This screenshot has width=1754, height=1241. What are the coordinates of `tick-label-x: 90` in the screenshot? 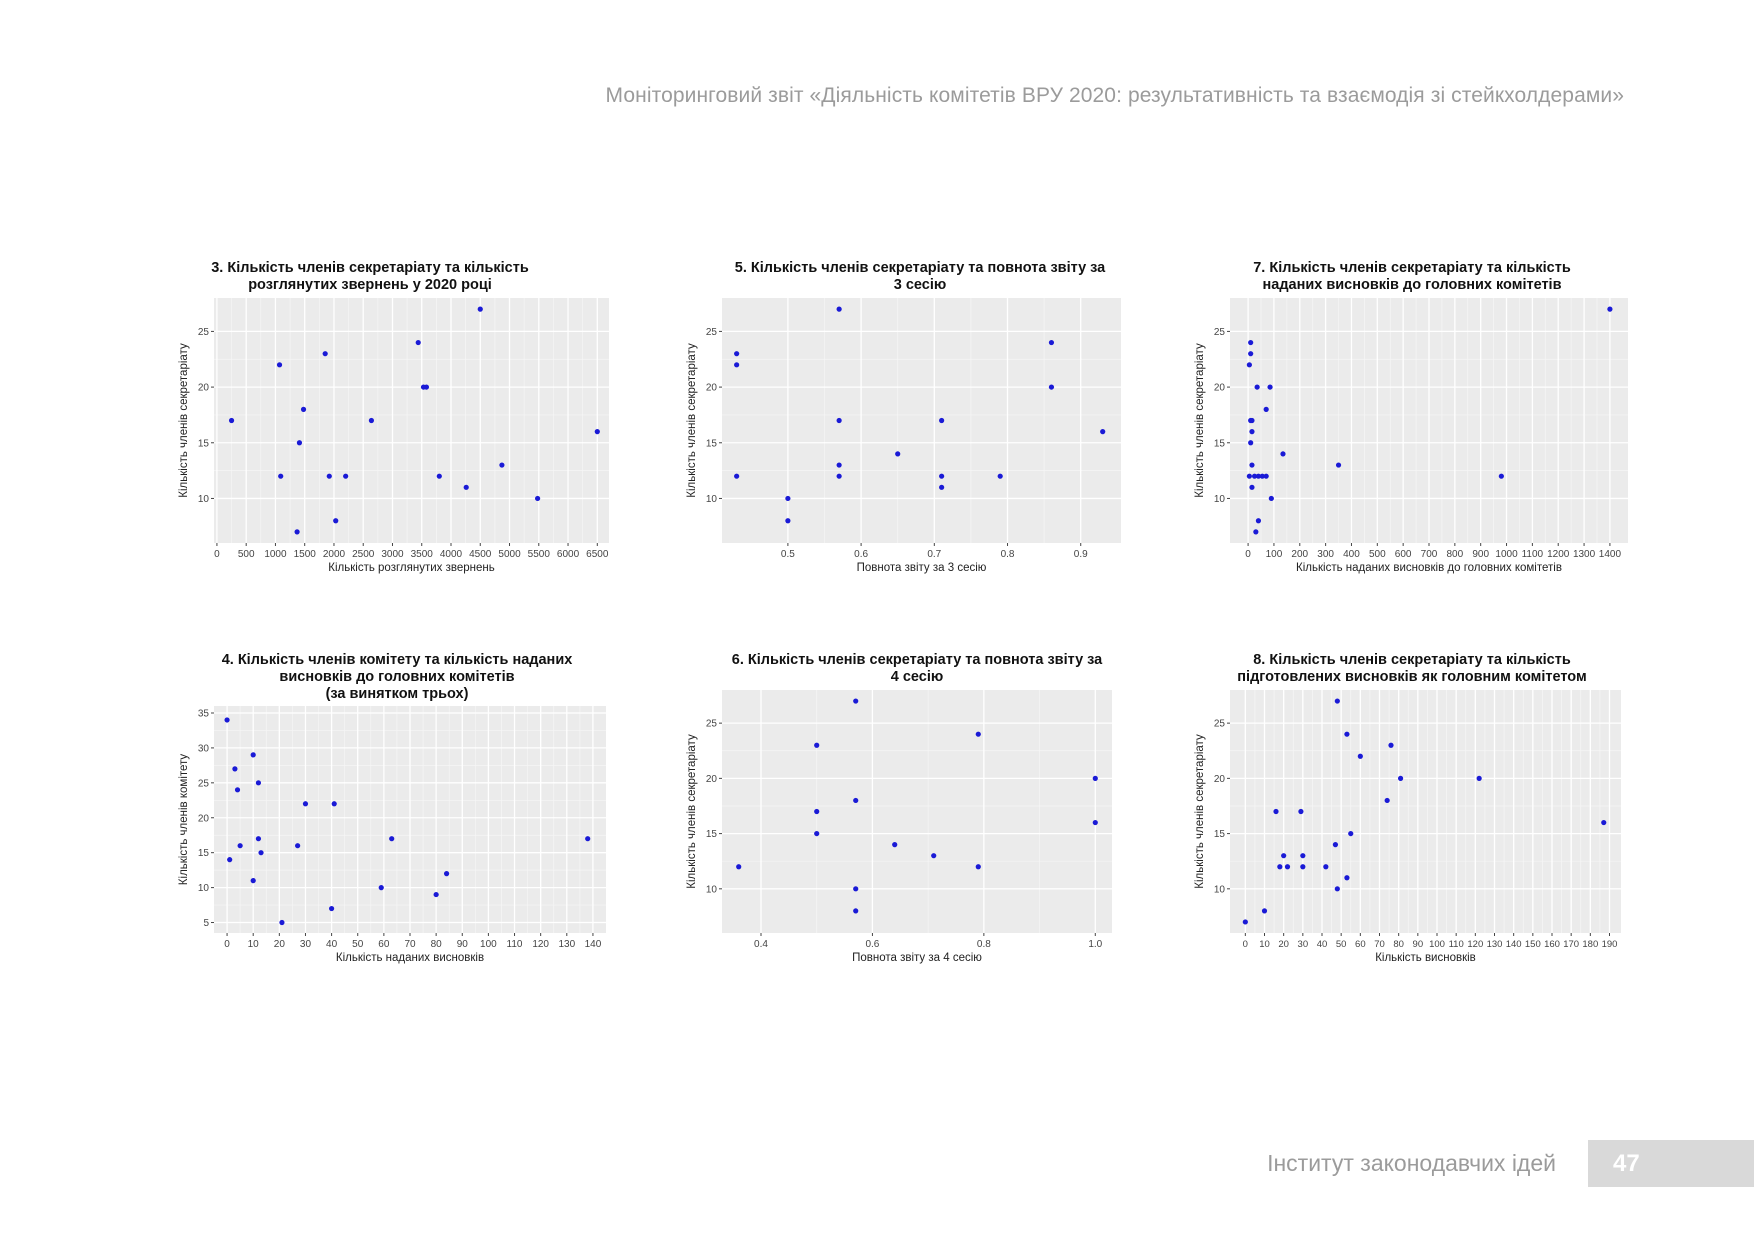 It's located at (1418, 944).